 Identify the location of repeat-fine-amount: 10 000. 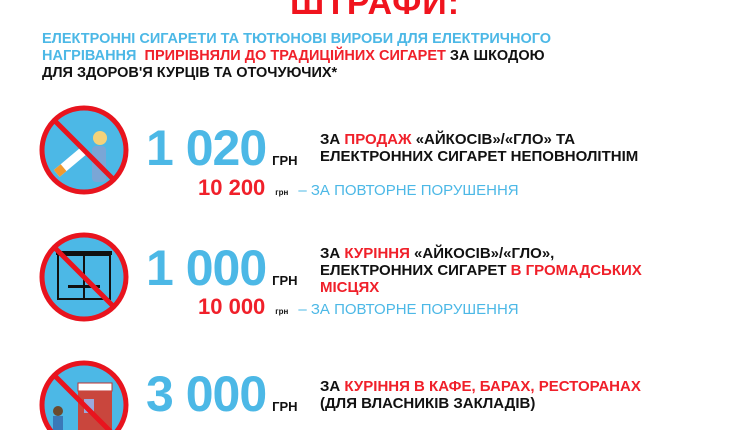
(232, 306).